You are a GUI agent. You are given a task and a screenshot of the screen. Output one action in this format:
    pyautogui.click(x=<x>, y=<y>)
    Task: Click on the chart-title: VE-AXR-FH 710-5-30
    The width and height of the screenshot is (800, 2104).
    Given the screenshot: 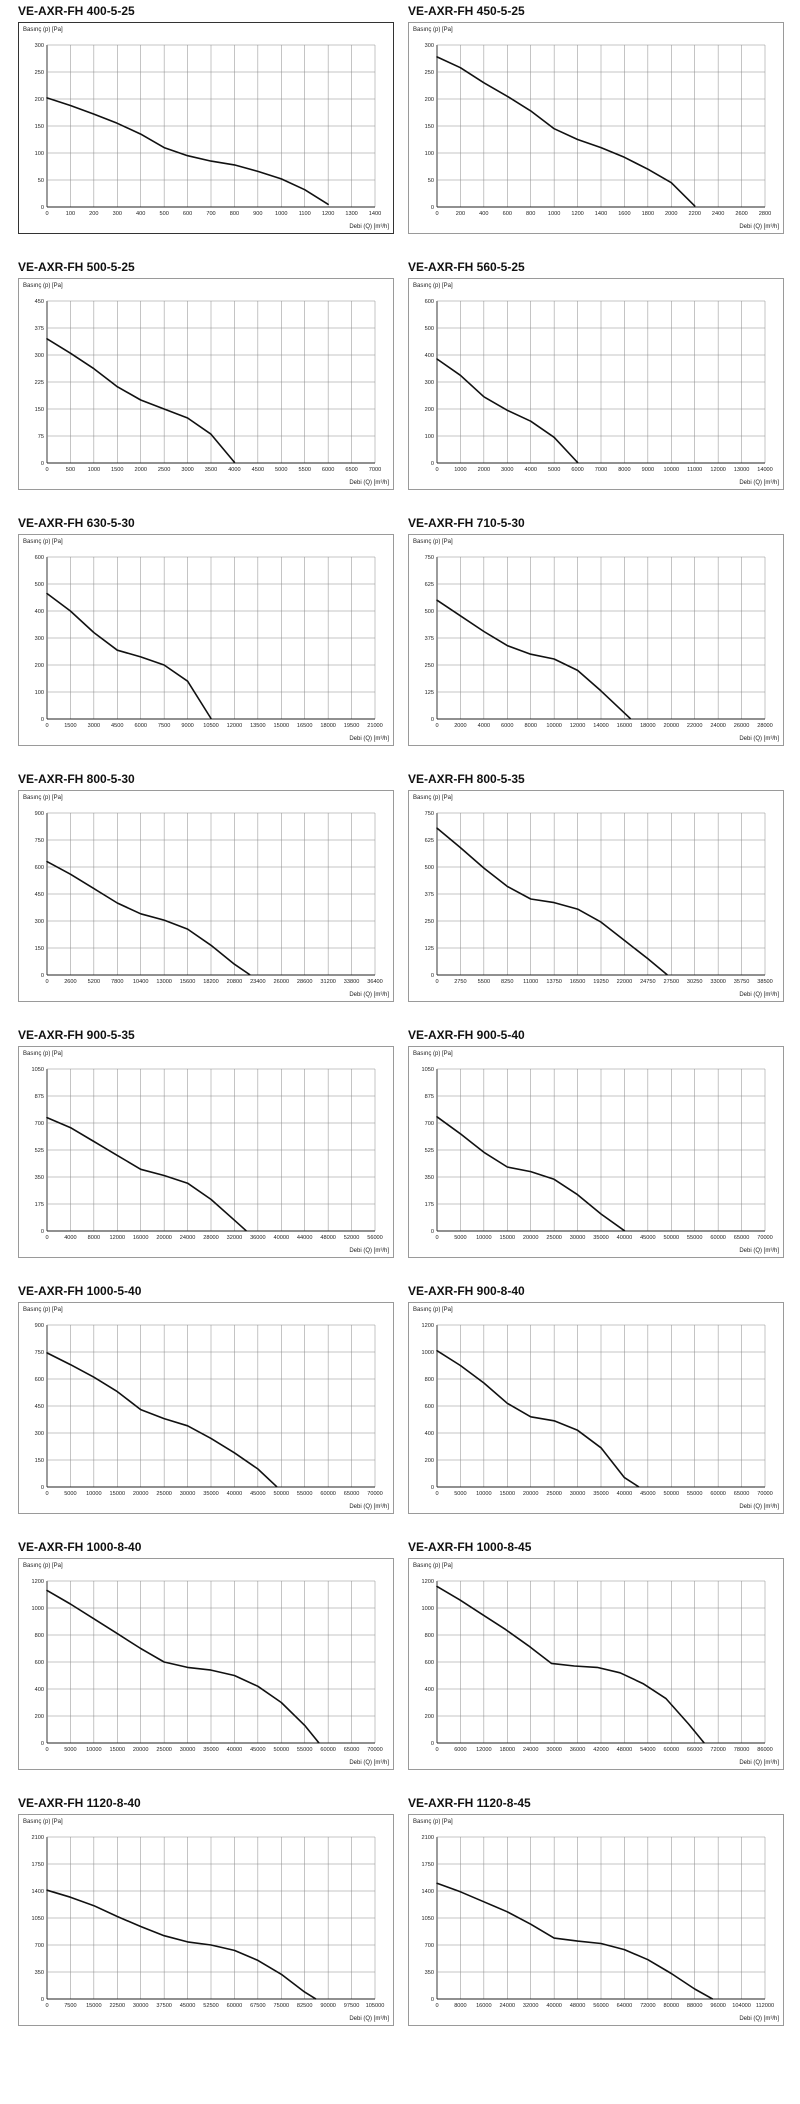 What is the action you would take?
    pyautogui.click(x=466, y=523)
    